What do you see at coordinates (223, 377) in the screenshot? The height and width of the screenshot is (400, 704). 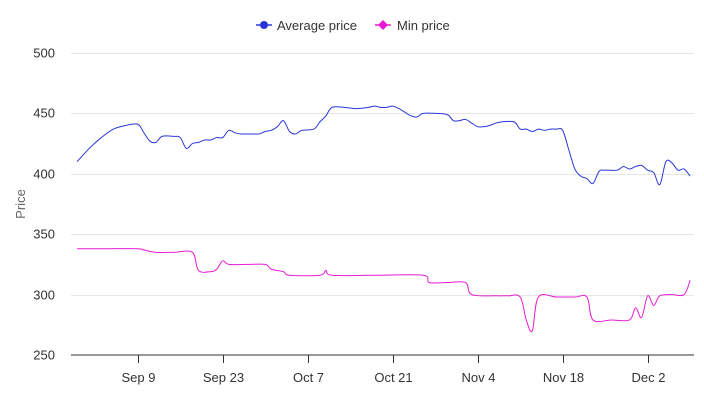 I see `x-tick-label: Sep 23` at bounding box center [223, 377].